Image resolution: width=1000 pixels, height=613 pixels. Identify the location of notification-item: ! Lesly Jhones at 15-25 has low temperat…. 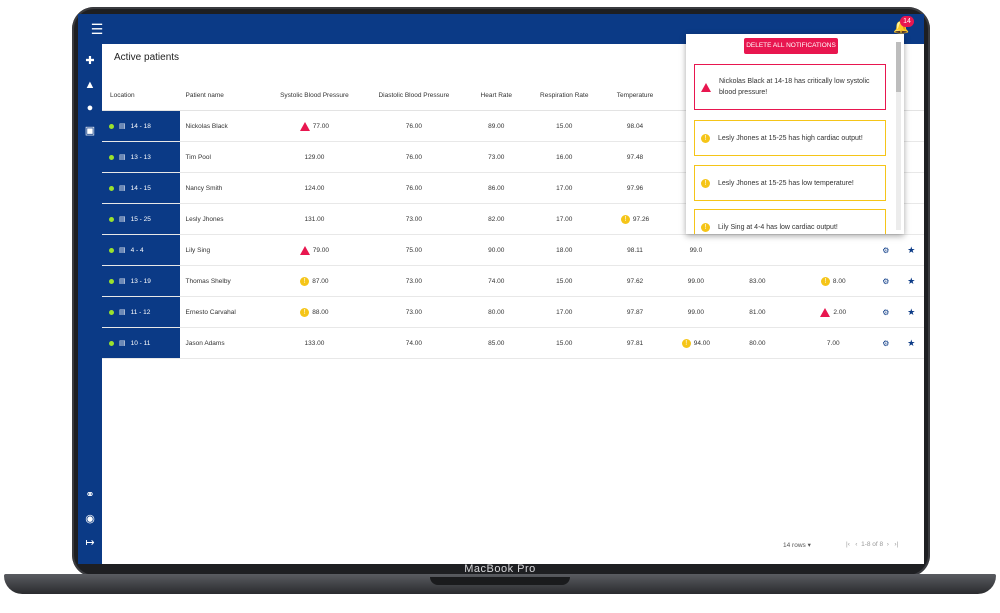
(790, 183).